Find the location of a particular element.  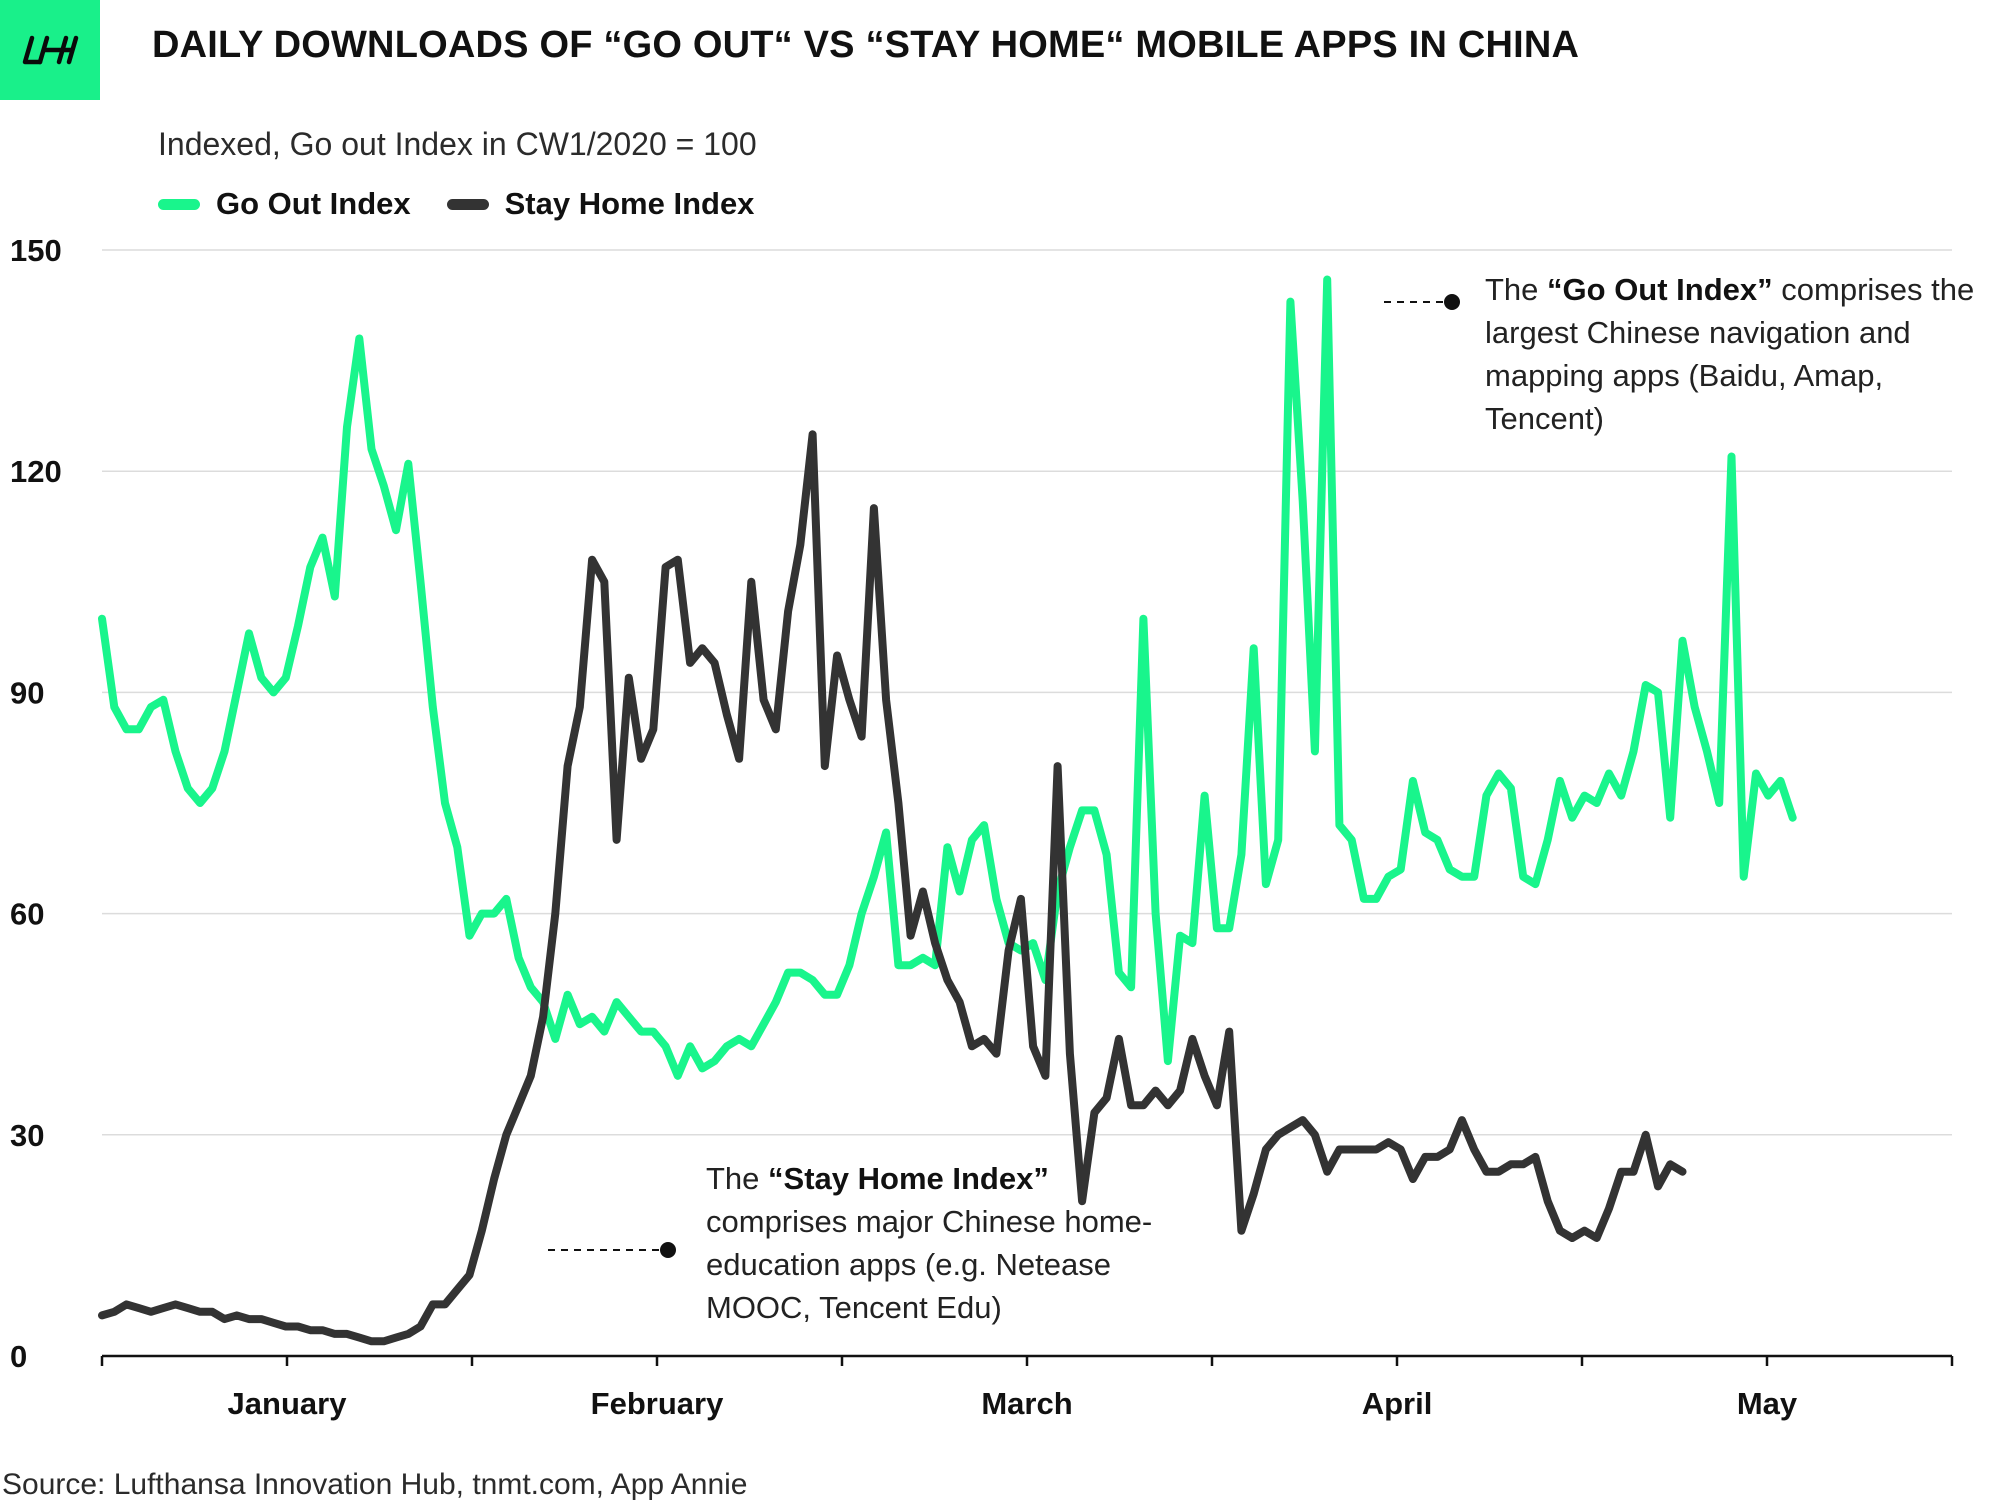

y-tick-label-150: 150 is located at coordinates (36, 250).